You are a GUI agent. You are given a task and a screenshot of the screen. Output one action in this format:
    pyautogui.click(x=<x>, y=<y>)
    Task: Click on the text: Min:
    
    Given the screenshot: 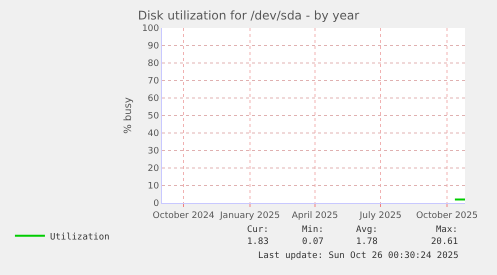 What is the action you would take?
    pyautogui.click(x=313, y=230)
    